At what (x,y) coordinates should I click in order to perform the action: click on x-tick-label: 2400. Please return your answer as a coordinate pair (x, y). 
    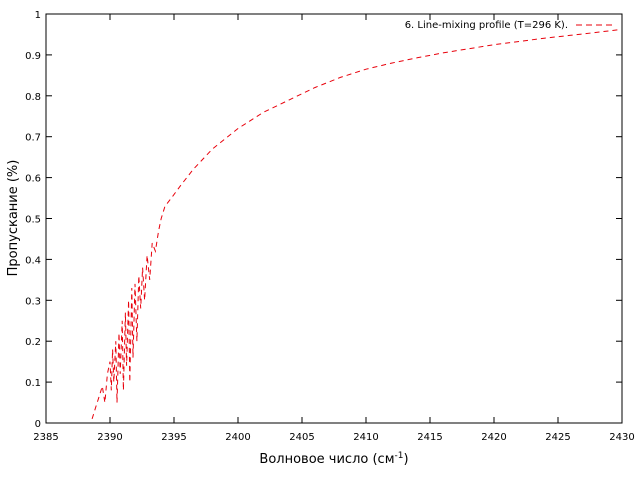
    Looking at the image, I should click on (237, 437).